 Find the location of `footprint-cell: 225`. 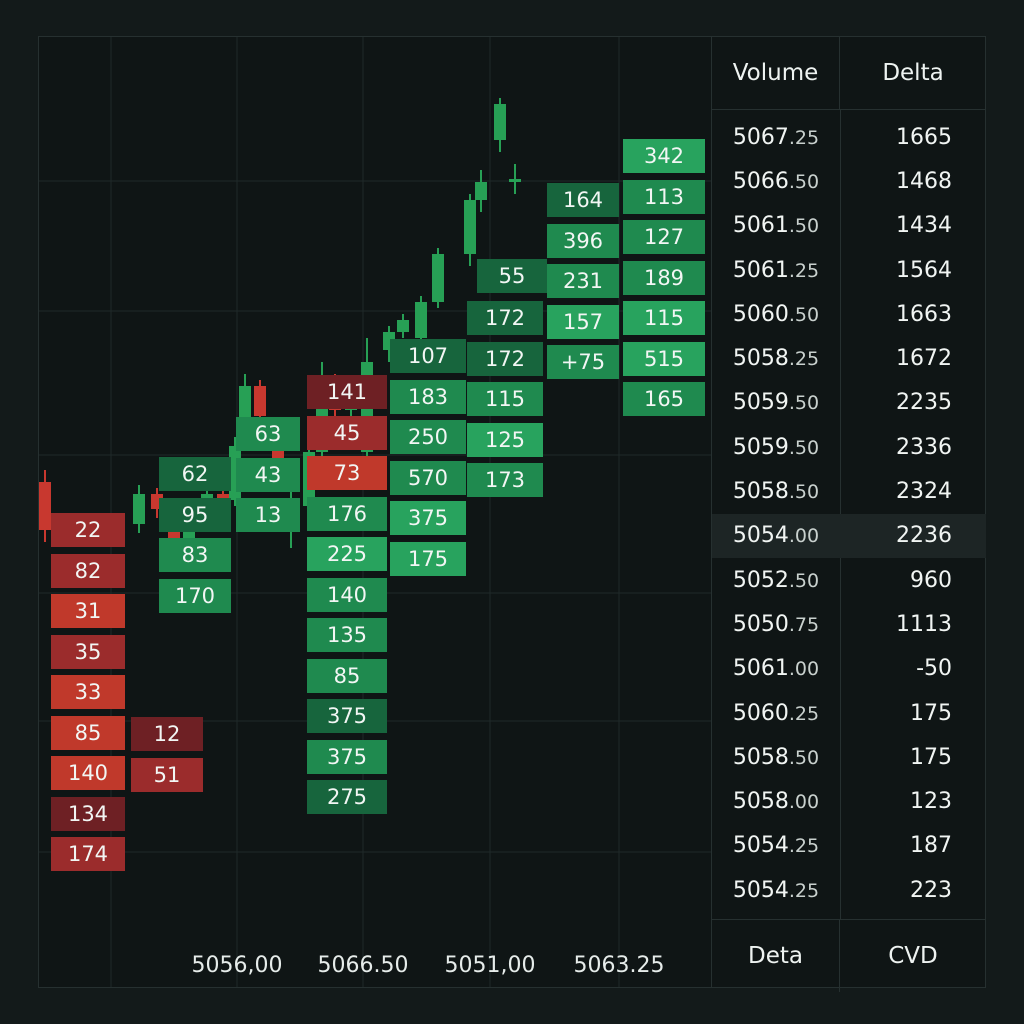

footprint-cell: 225 is located at coordinates (347, 554).